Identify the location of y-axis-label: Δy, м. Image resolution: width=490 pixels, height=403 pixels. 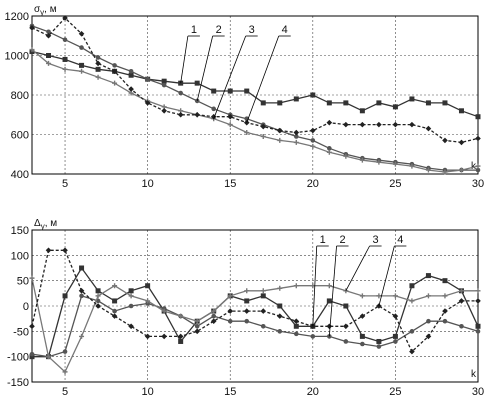
(45, 224).